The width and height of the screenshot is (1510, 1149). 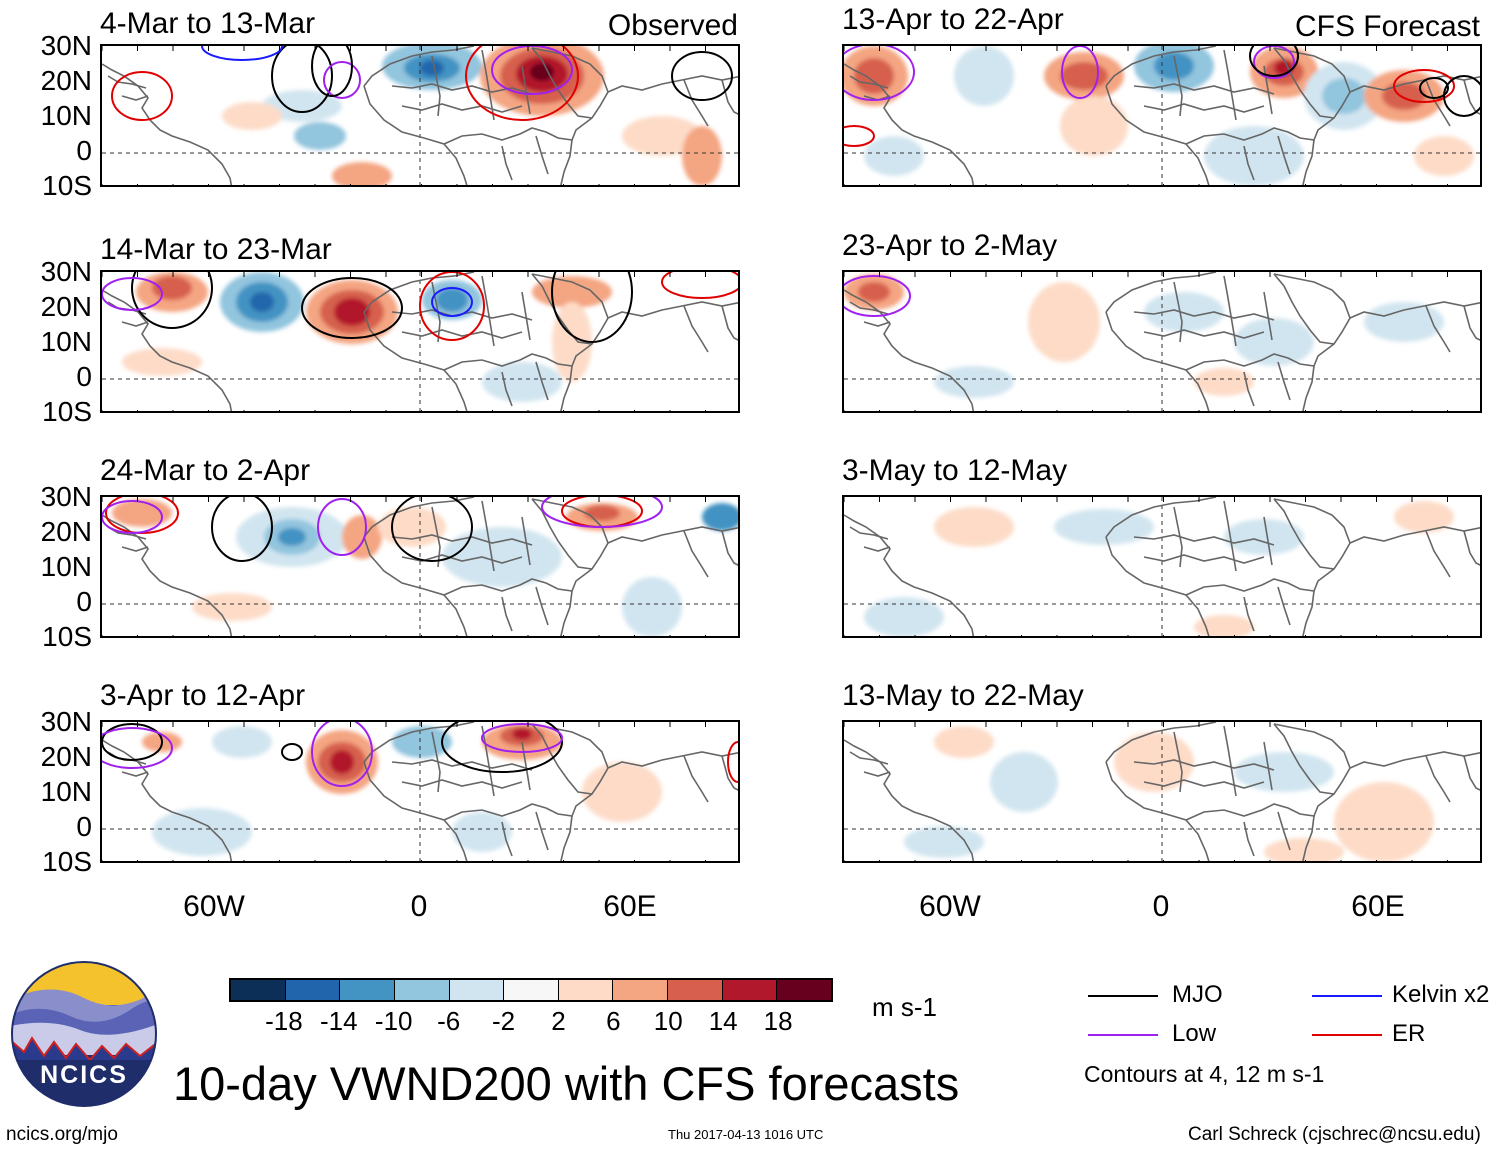 I want to click on colorbar-label: -6, so click(x=449, y=1021).